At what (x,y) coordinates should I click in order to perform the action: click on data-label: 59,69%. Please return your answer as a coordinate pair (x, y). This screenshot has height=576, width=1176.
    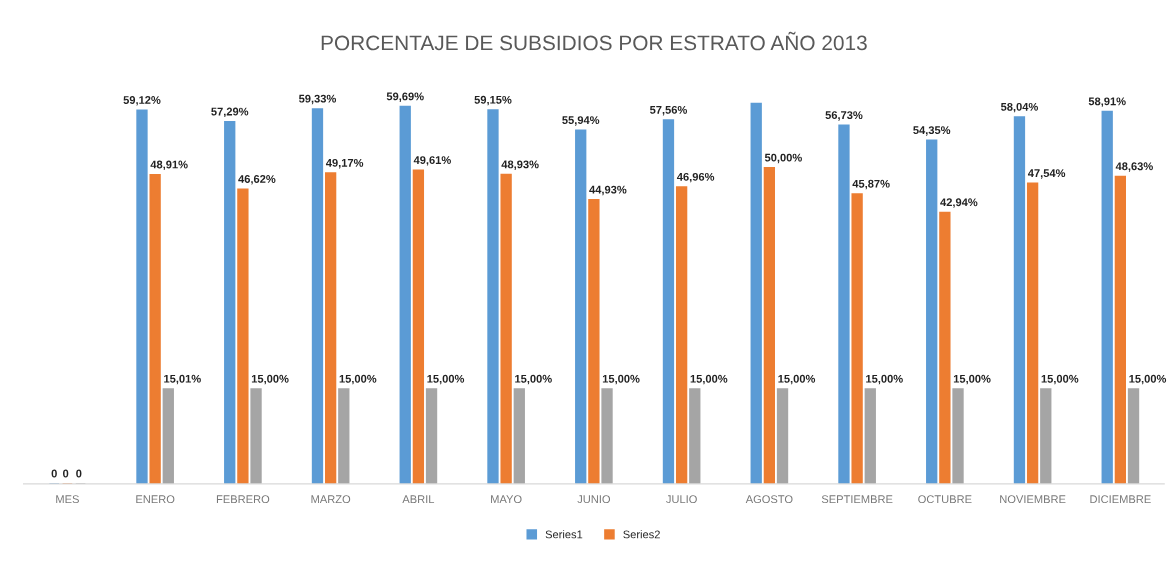
    Looking at the image, I should click on (405, 97).